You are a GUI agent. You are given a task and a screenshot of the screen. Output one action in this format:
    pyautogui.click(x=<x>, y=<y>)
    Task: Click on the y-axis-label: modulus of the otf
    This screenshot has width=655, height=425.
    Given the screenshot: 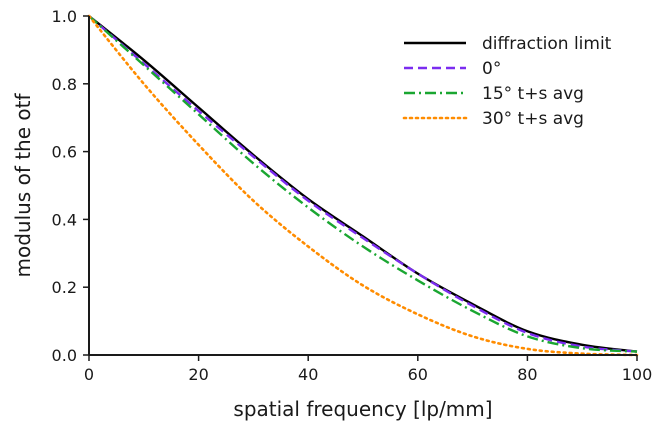 What is the action you would take?
    pyautogui.click(x=23, y=185)
    